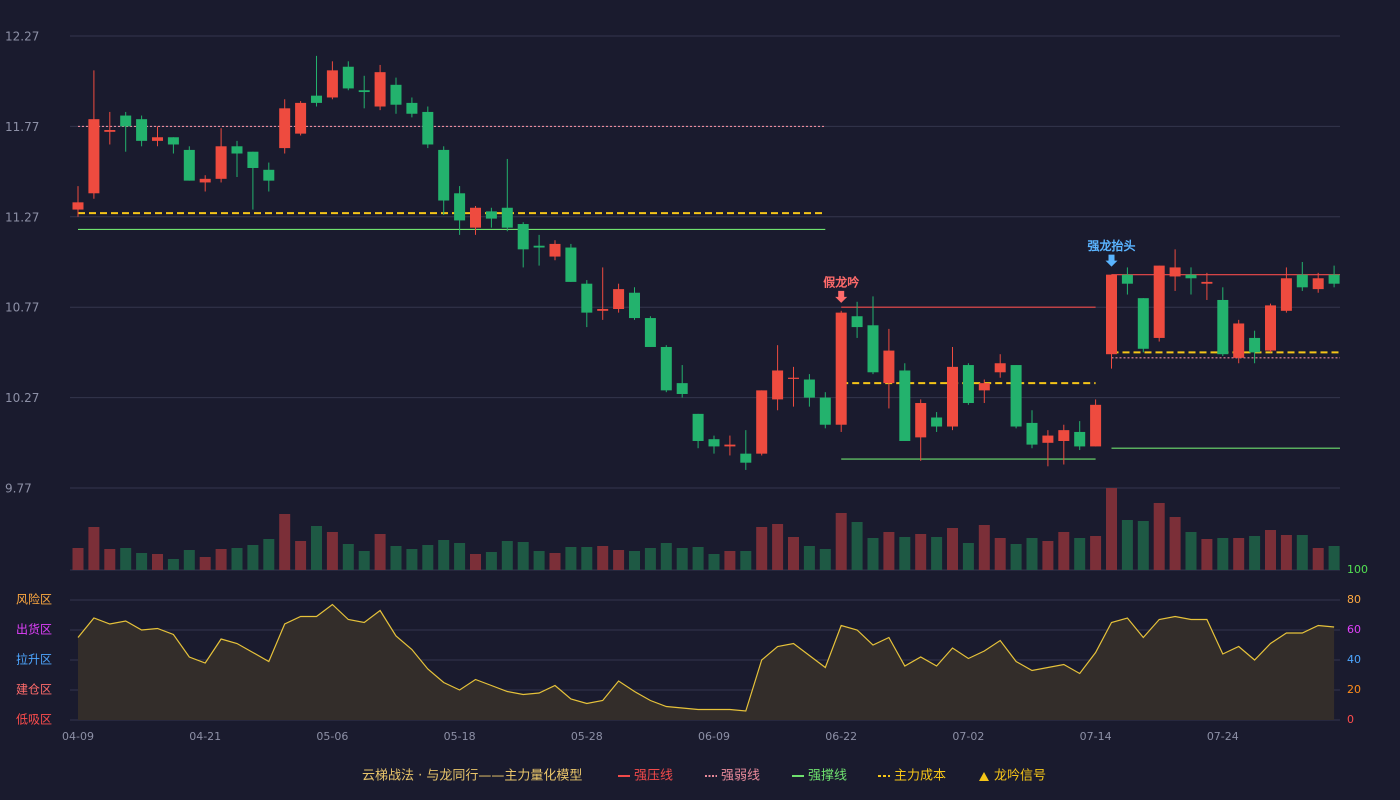 Image resolution: width=1400 pixels, height=800 pixels. I want to click on x-tick-label: 05-28, so click(587, 736).